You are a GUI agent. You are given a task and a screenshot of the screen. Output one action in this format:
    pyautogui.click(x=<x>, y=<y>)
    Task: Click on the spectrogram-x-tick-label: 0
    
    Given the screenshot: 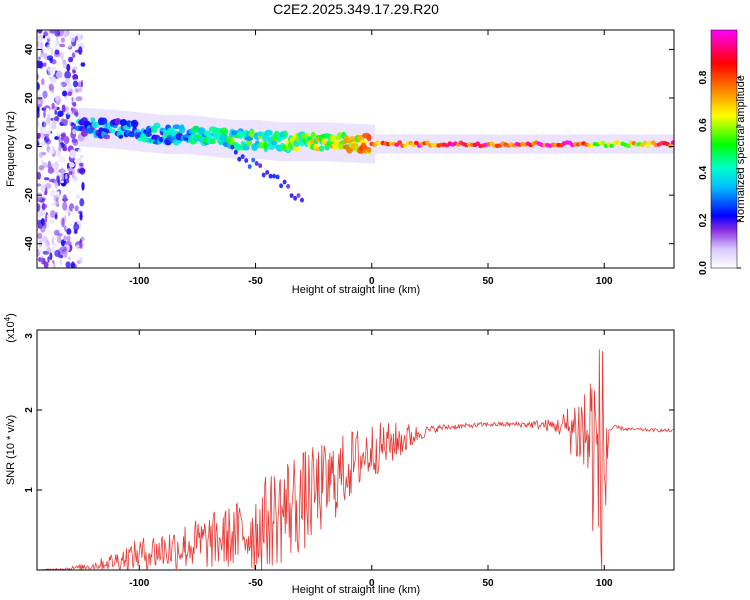 What is the action you would take?
    pyautogui.click(x=372, y=281)
    